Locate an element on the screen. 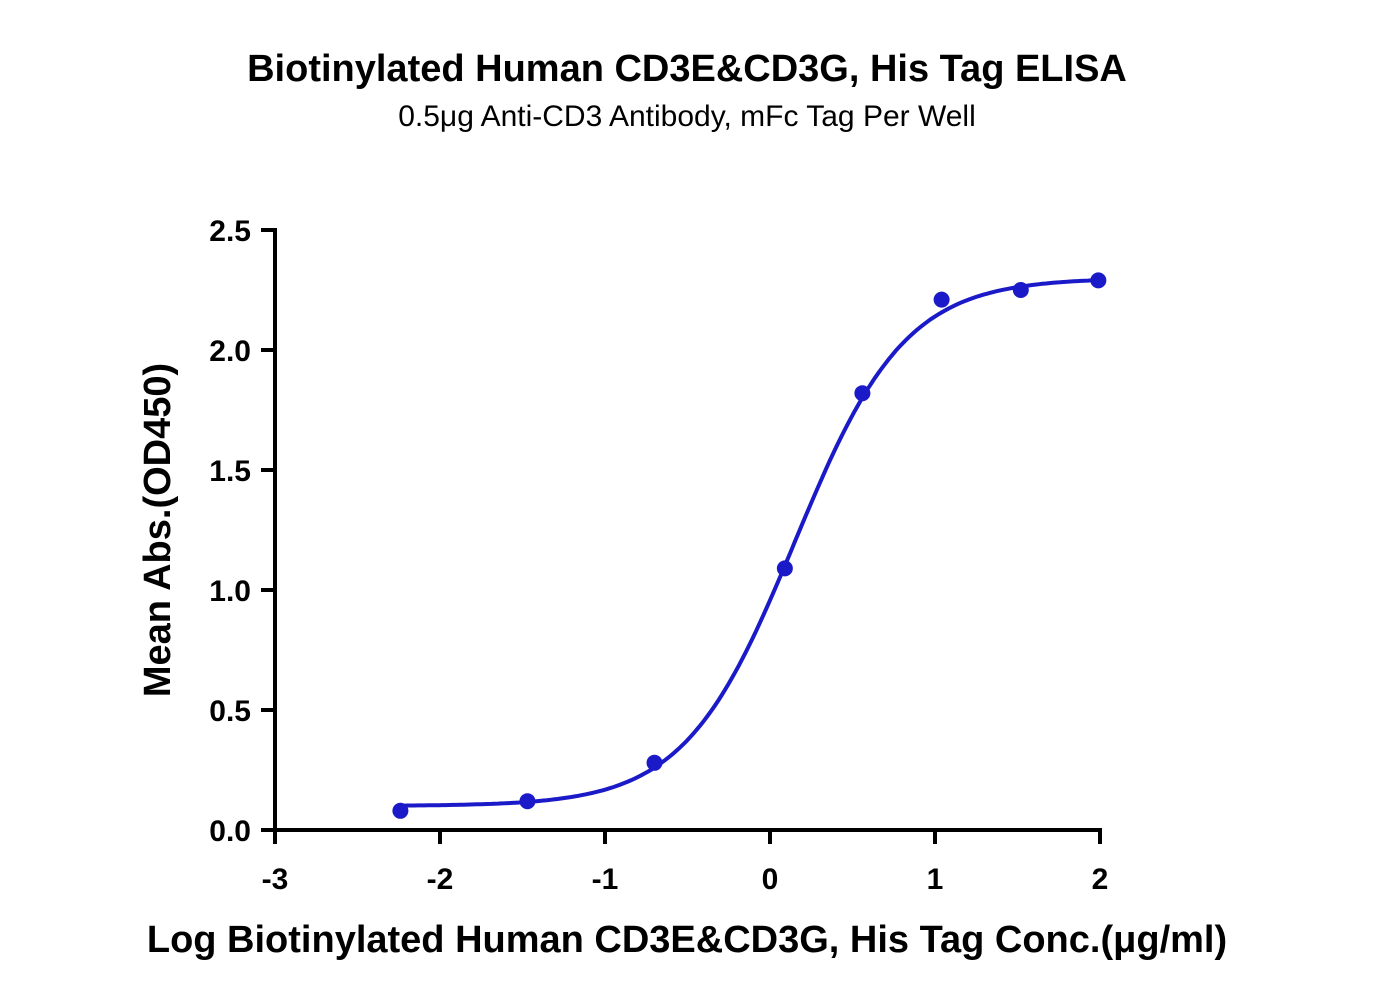 Image resolution: width=1374 pixels, height=1004 pixels. y-tick-label: 0.5 is located at coordinates (230, 711).